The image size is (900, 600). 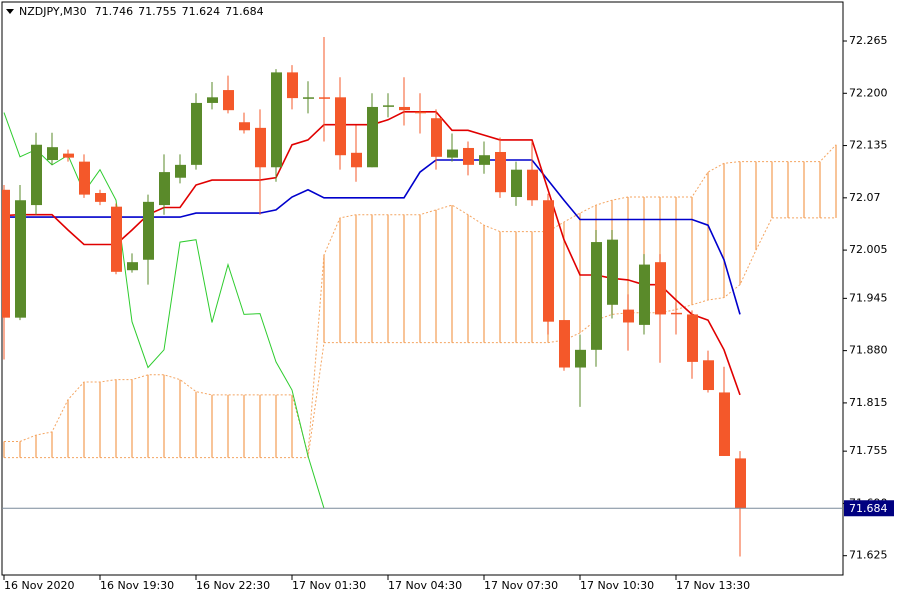 What do you see at coordinates (114, 11) in the screenshot?
I see `open-value: 71.746` at bounding box center [114, 11].